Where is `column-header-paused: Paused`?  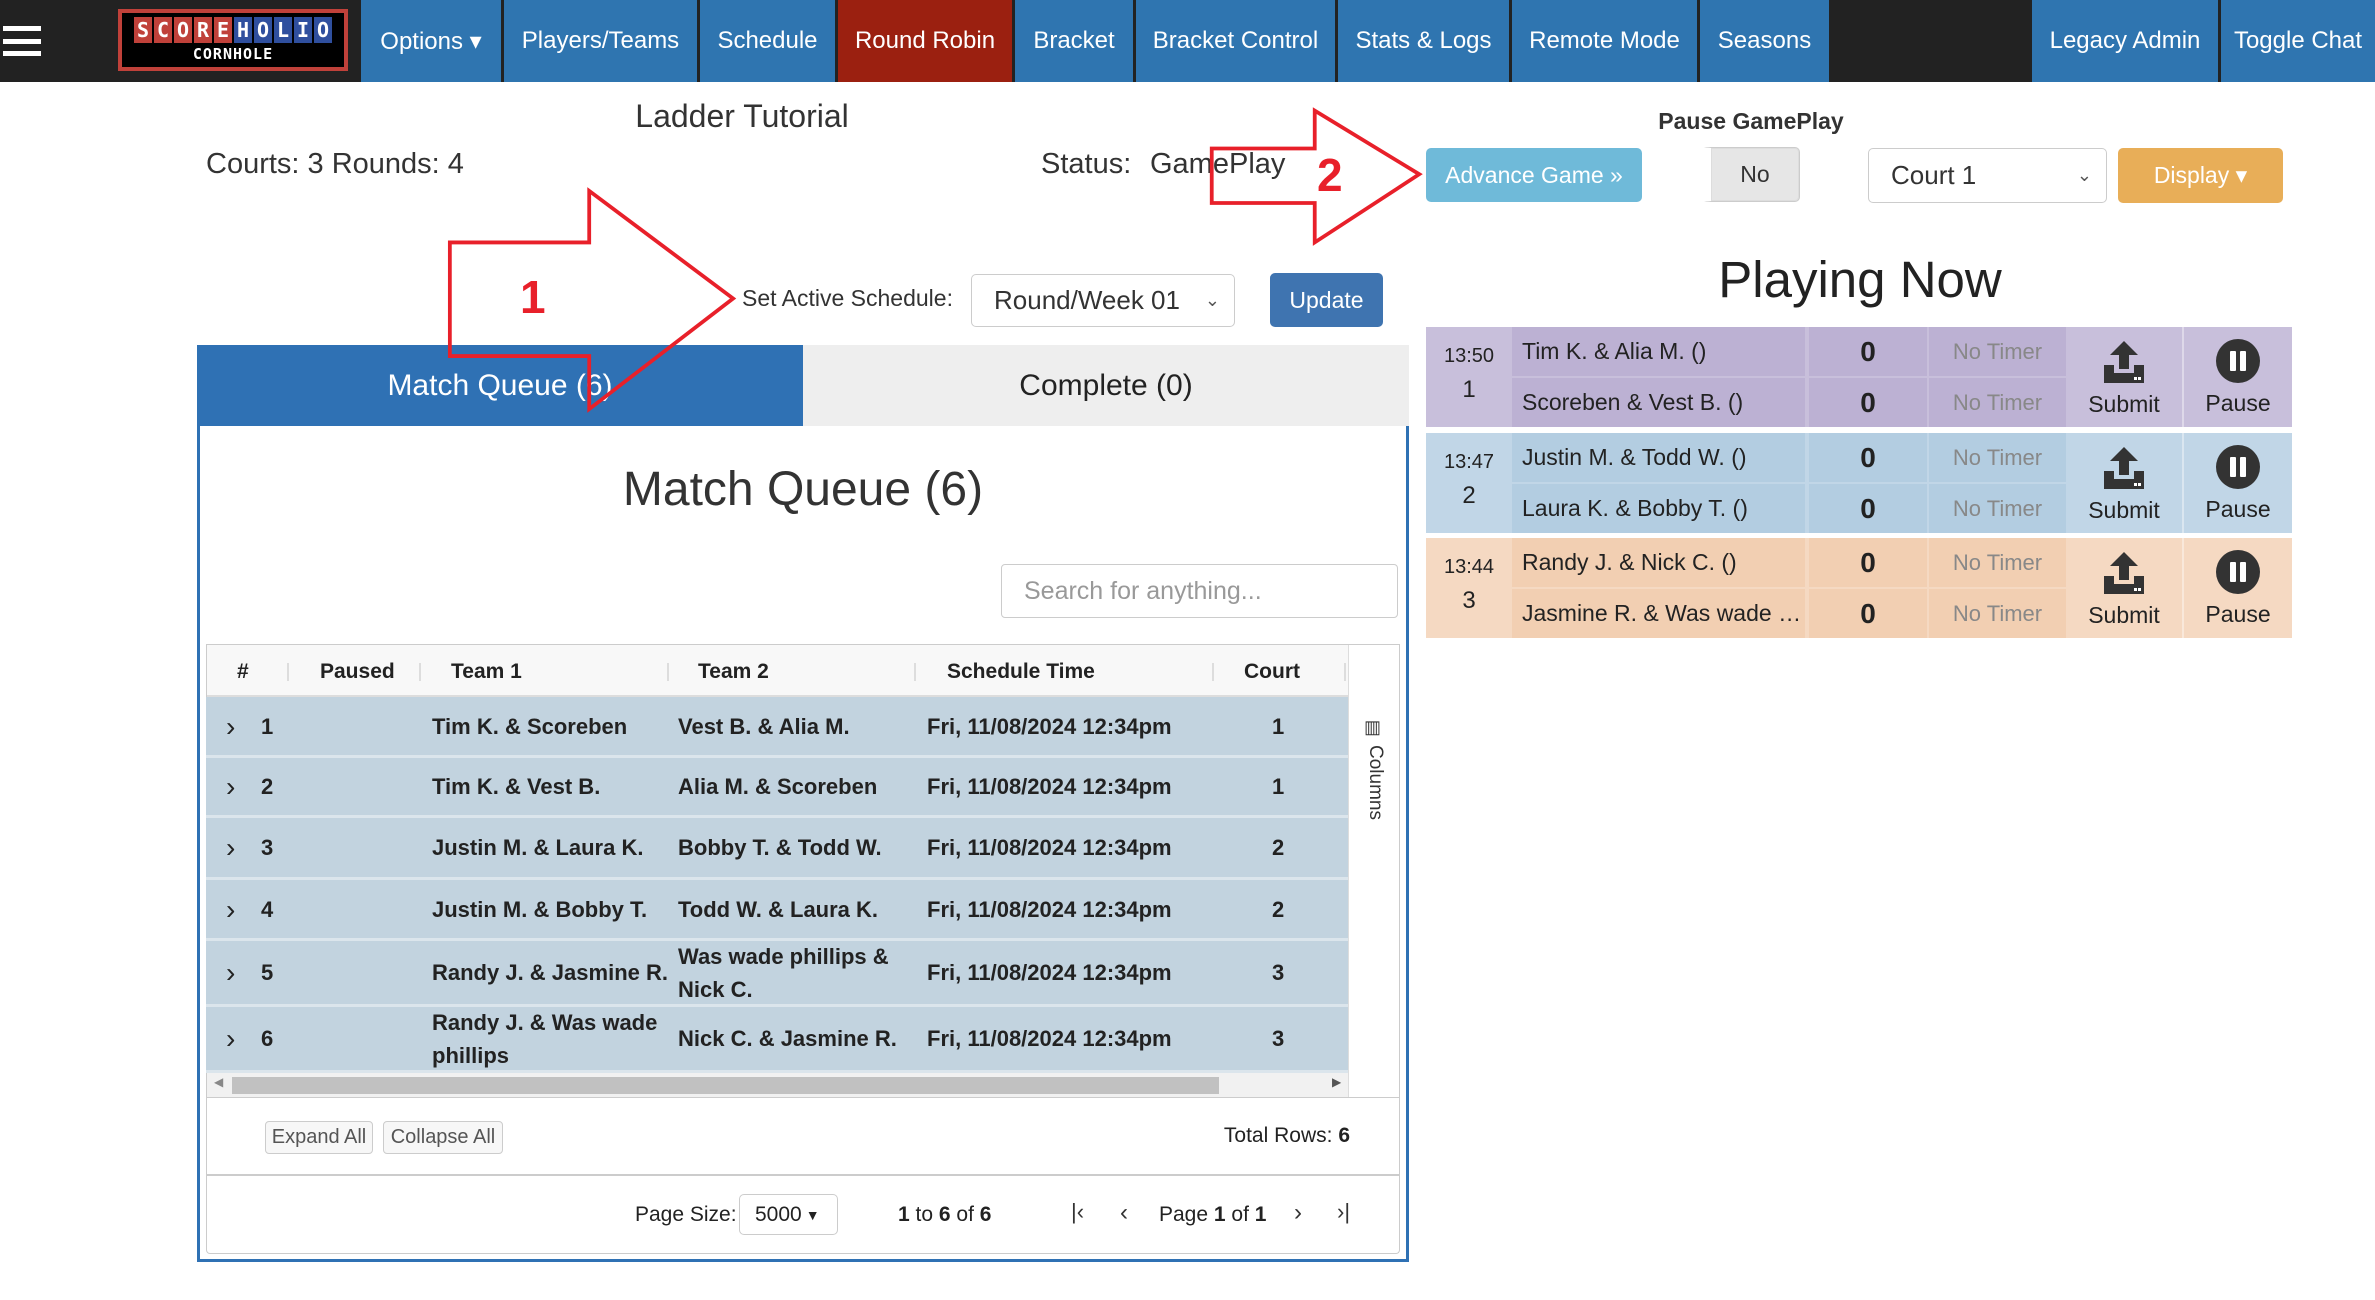 column-header-paused: Paused is located at coordinates (357, 671).